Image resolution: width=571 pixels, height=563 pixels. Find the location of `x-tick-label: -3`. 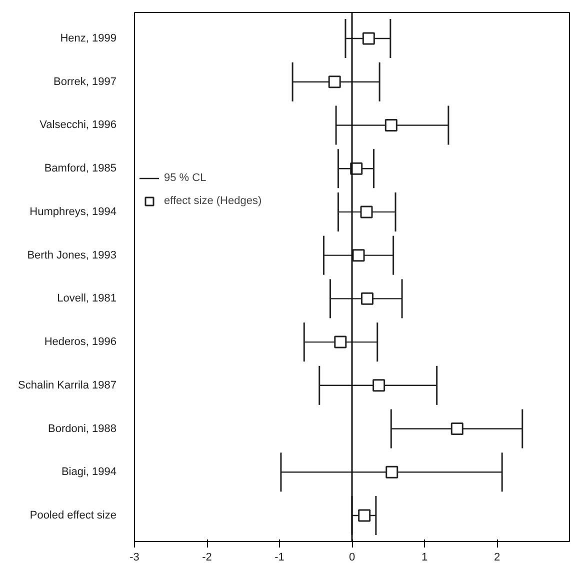

x-tick-label: -3 is located at coordinates (135, 557).